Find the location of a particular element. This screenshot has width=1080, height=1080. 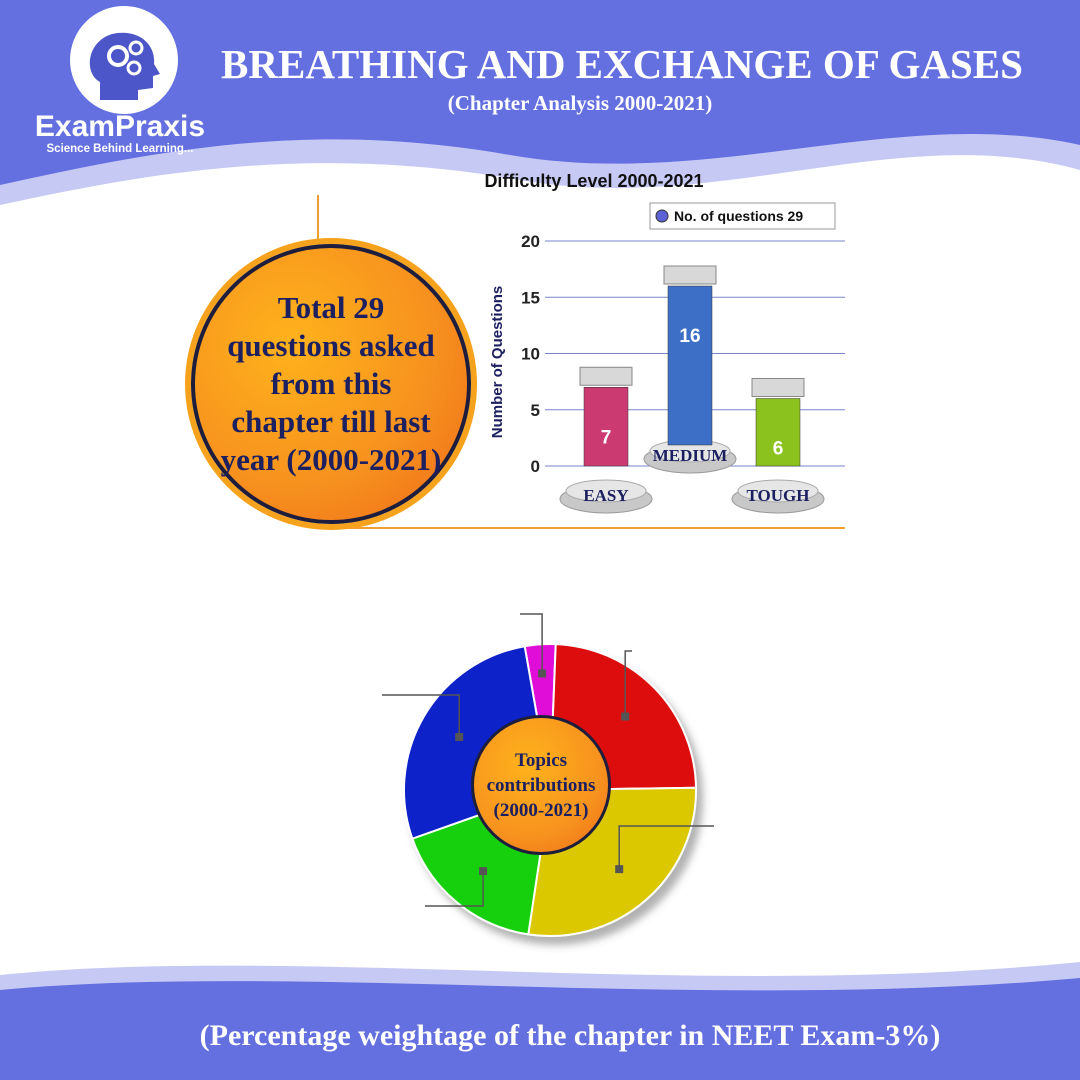

brand-name: ExamPraxis is located at coordinates (120, 126).